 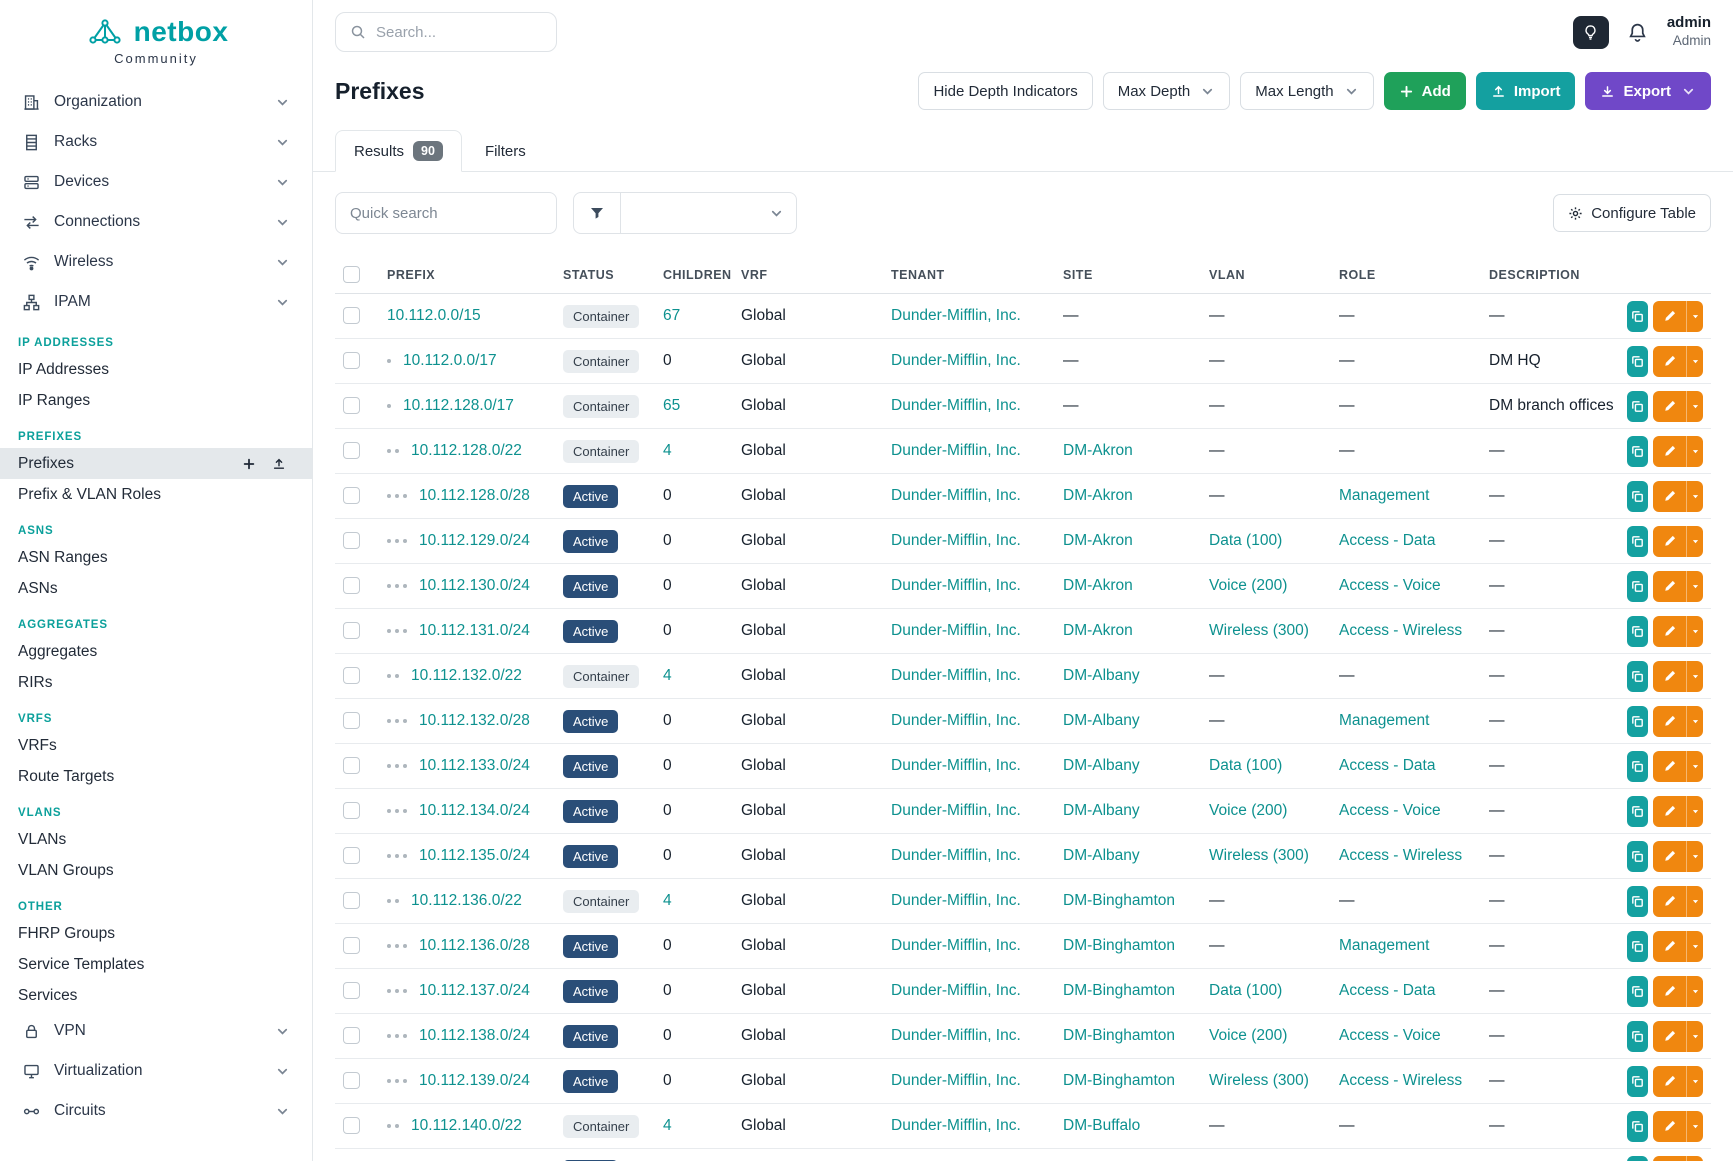 I want to click on quick-search-input, so click(x=446, y=213).